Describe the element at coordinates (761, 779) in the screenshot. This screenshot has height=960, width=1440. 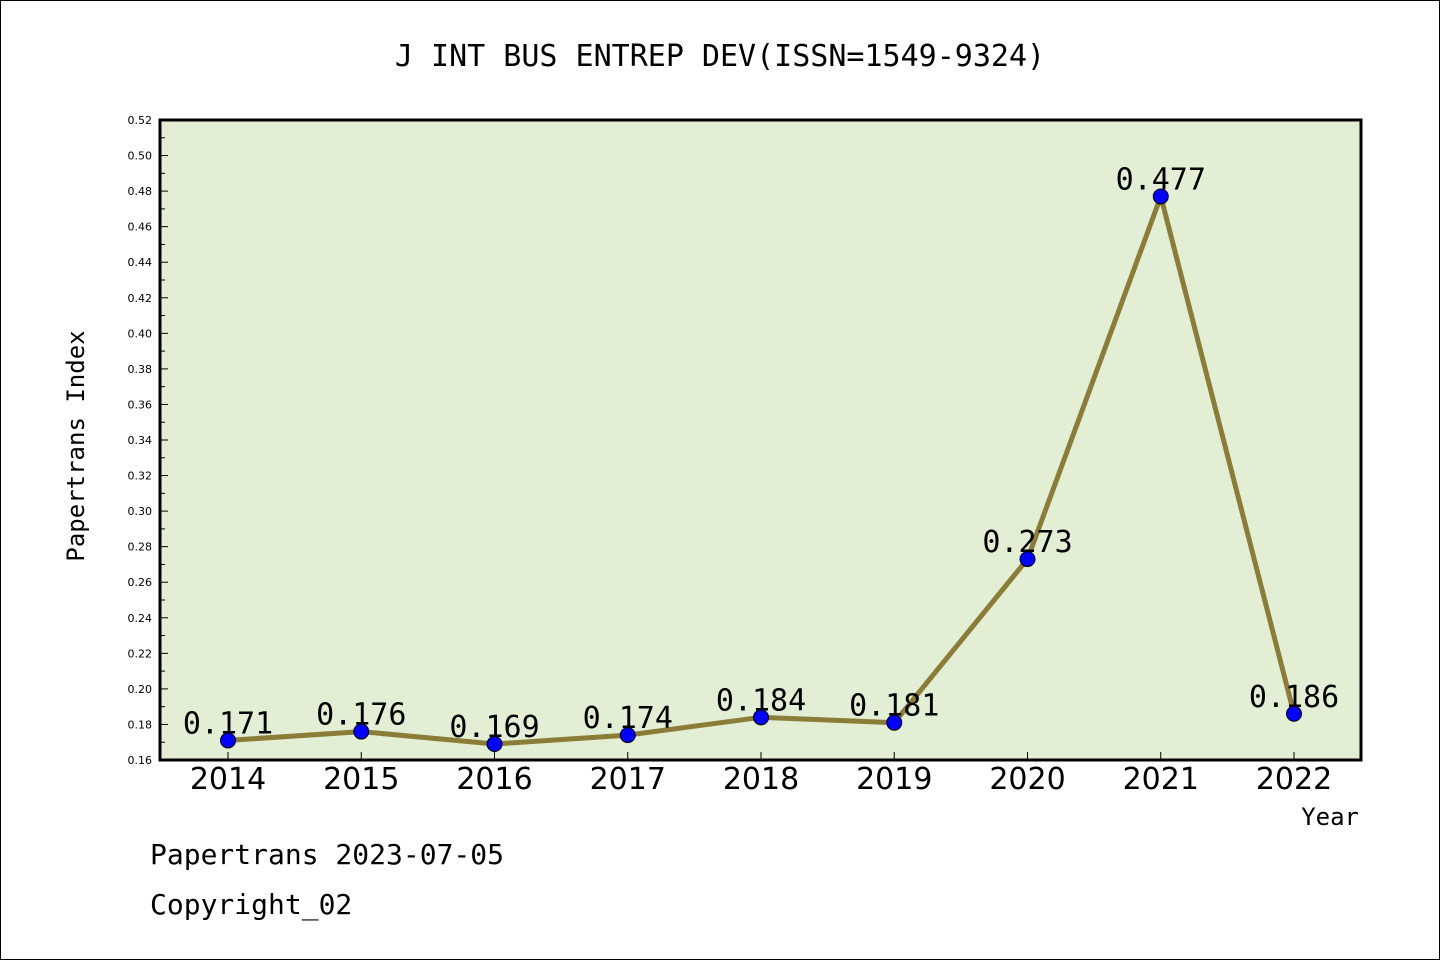
I see `x-tick-label: 2018` at that location.